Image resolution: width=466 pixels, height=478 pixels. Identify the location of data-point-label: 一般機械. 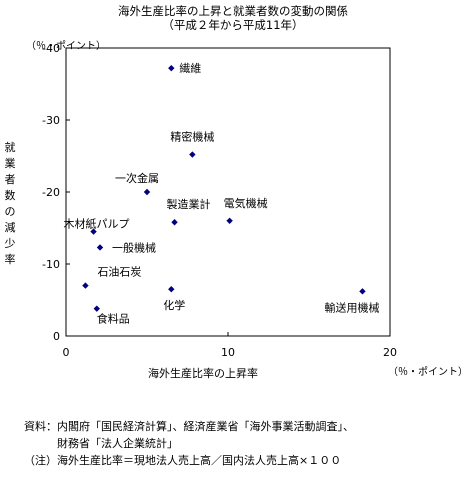
(134, 247).